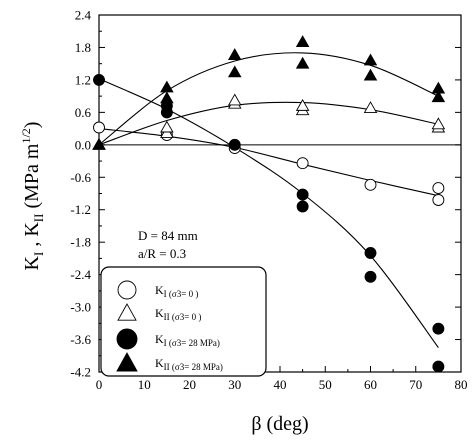 The height and width of the screenshot is (442, 474). I want to click on annotation-diameter: D = 84 mm, so click(168, 235).